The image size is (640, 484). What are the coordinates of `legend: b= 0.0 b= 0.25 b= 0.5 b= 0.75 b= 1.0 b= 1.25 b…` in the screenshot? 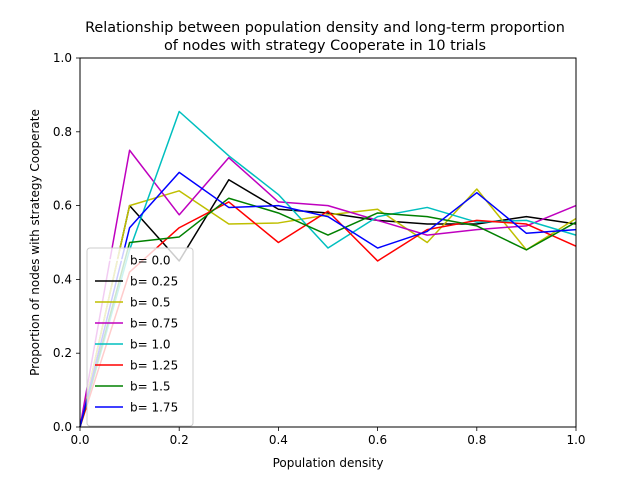 It's located at (140, 337).